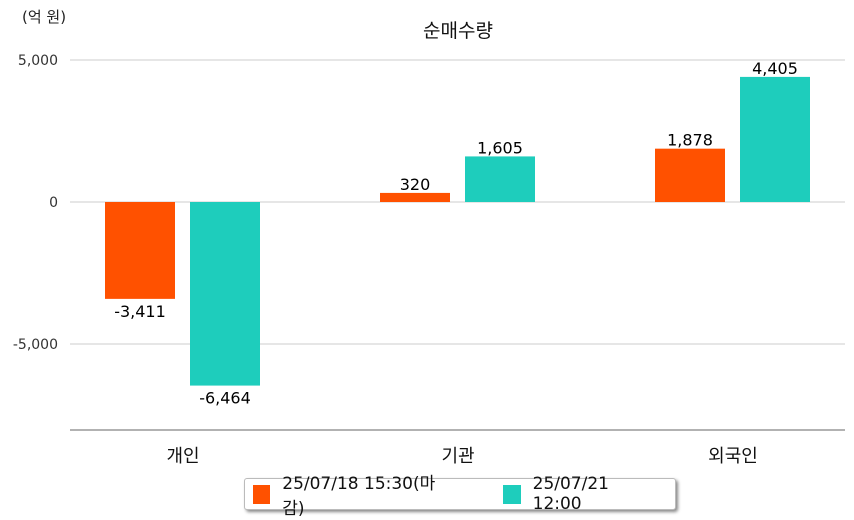 The image size is (854, 520). What do you see at coordinates (182, 456) in the screenshot?
I see `x-tick-label: 개인` at bounding box center [182, 456].